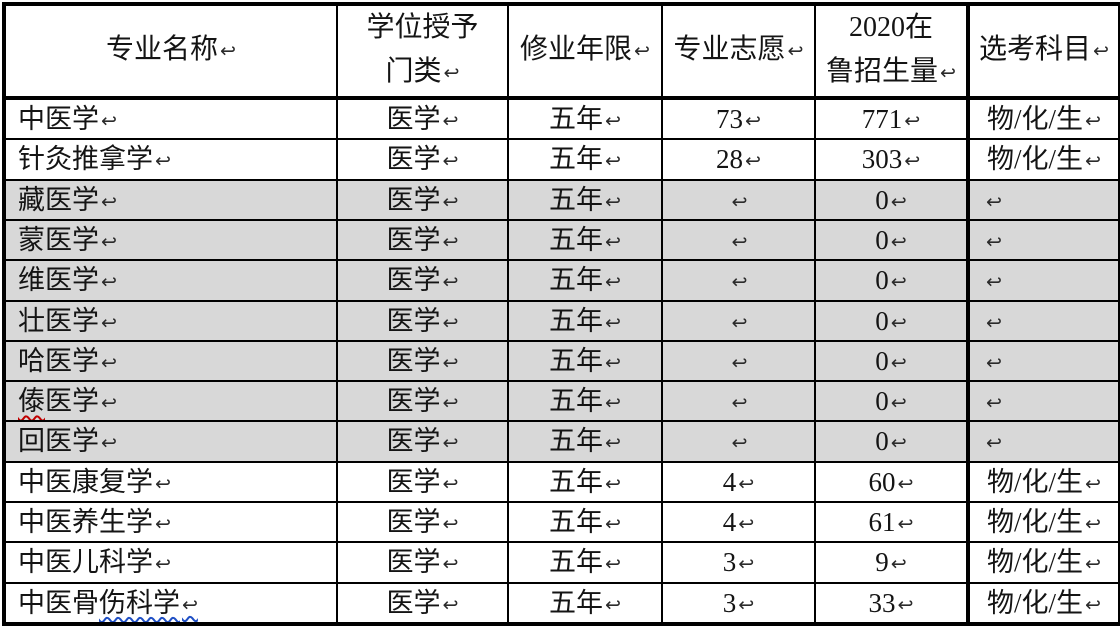  I want to click on cell-enrollment: 60 ↩, so click(891, 481).